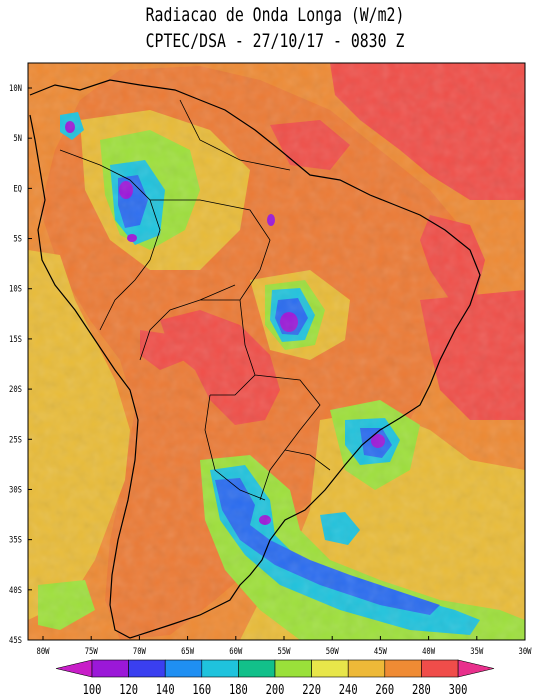 The height and width of the screenshot is (700, 550). I want to click on longitude-label: 65W, so click(187, 650).